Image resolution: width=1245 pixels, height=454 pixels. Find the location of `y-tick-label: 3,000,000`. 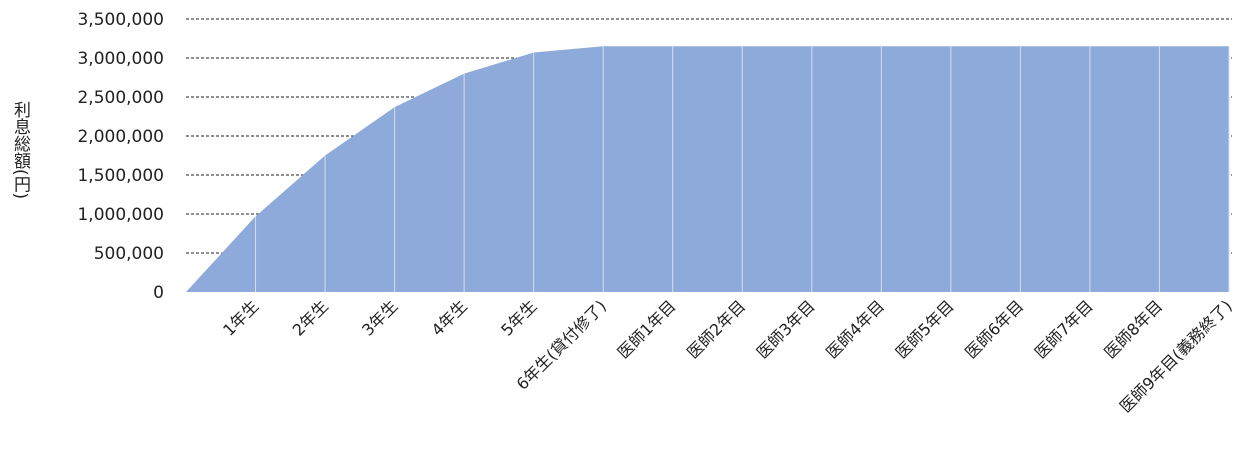

y-tick-label: 3,000,000 is located at coordinates (120, 59).